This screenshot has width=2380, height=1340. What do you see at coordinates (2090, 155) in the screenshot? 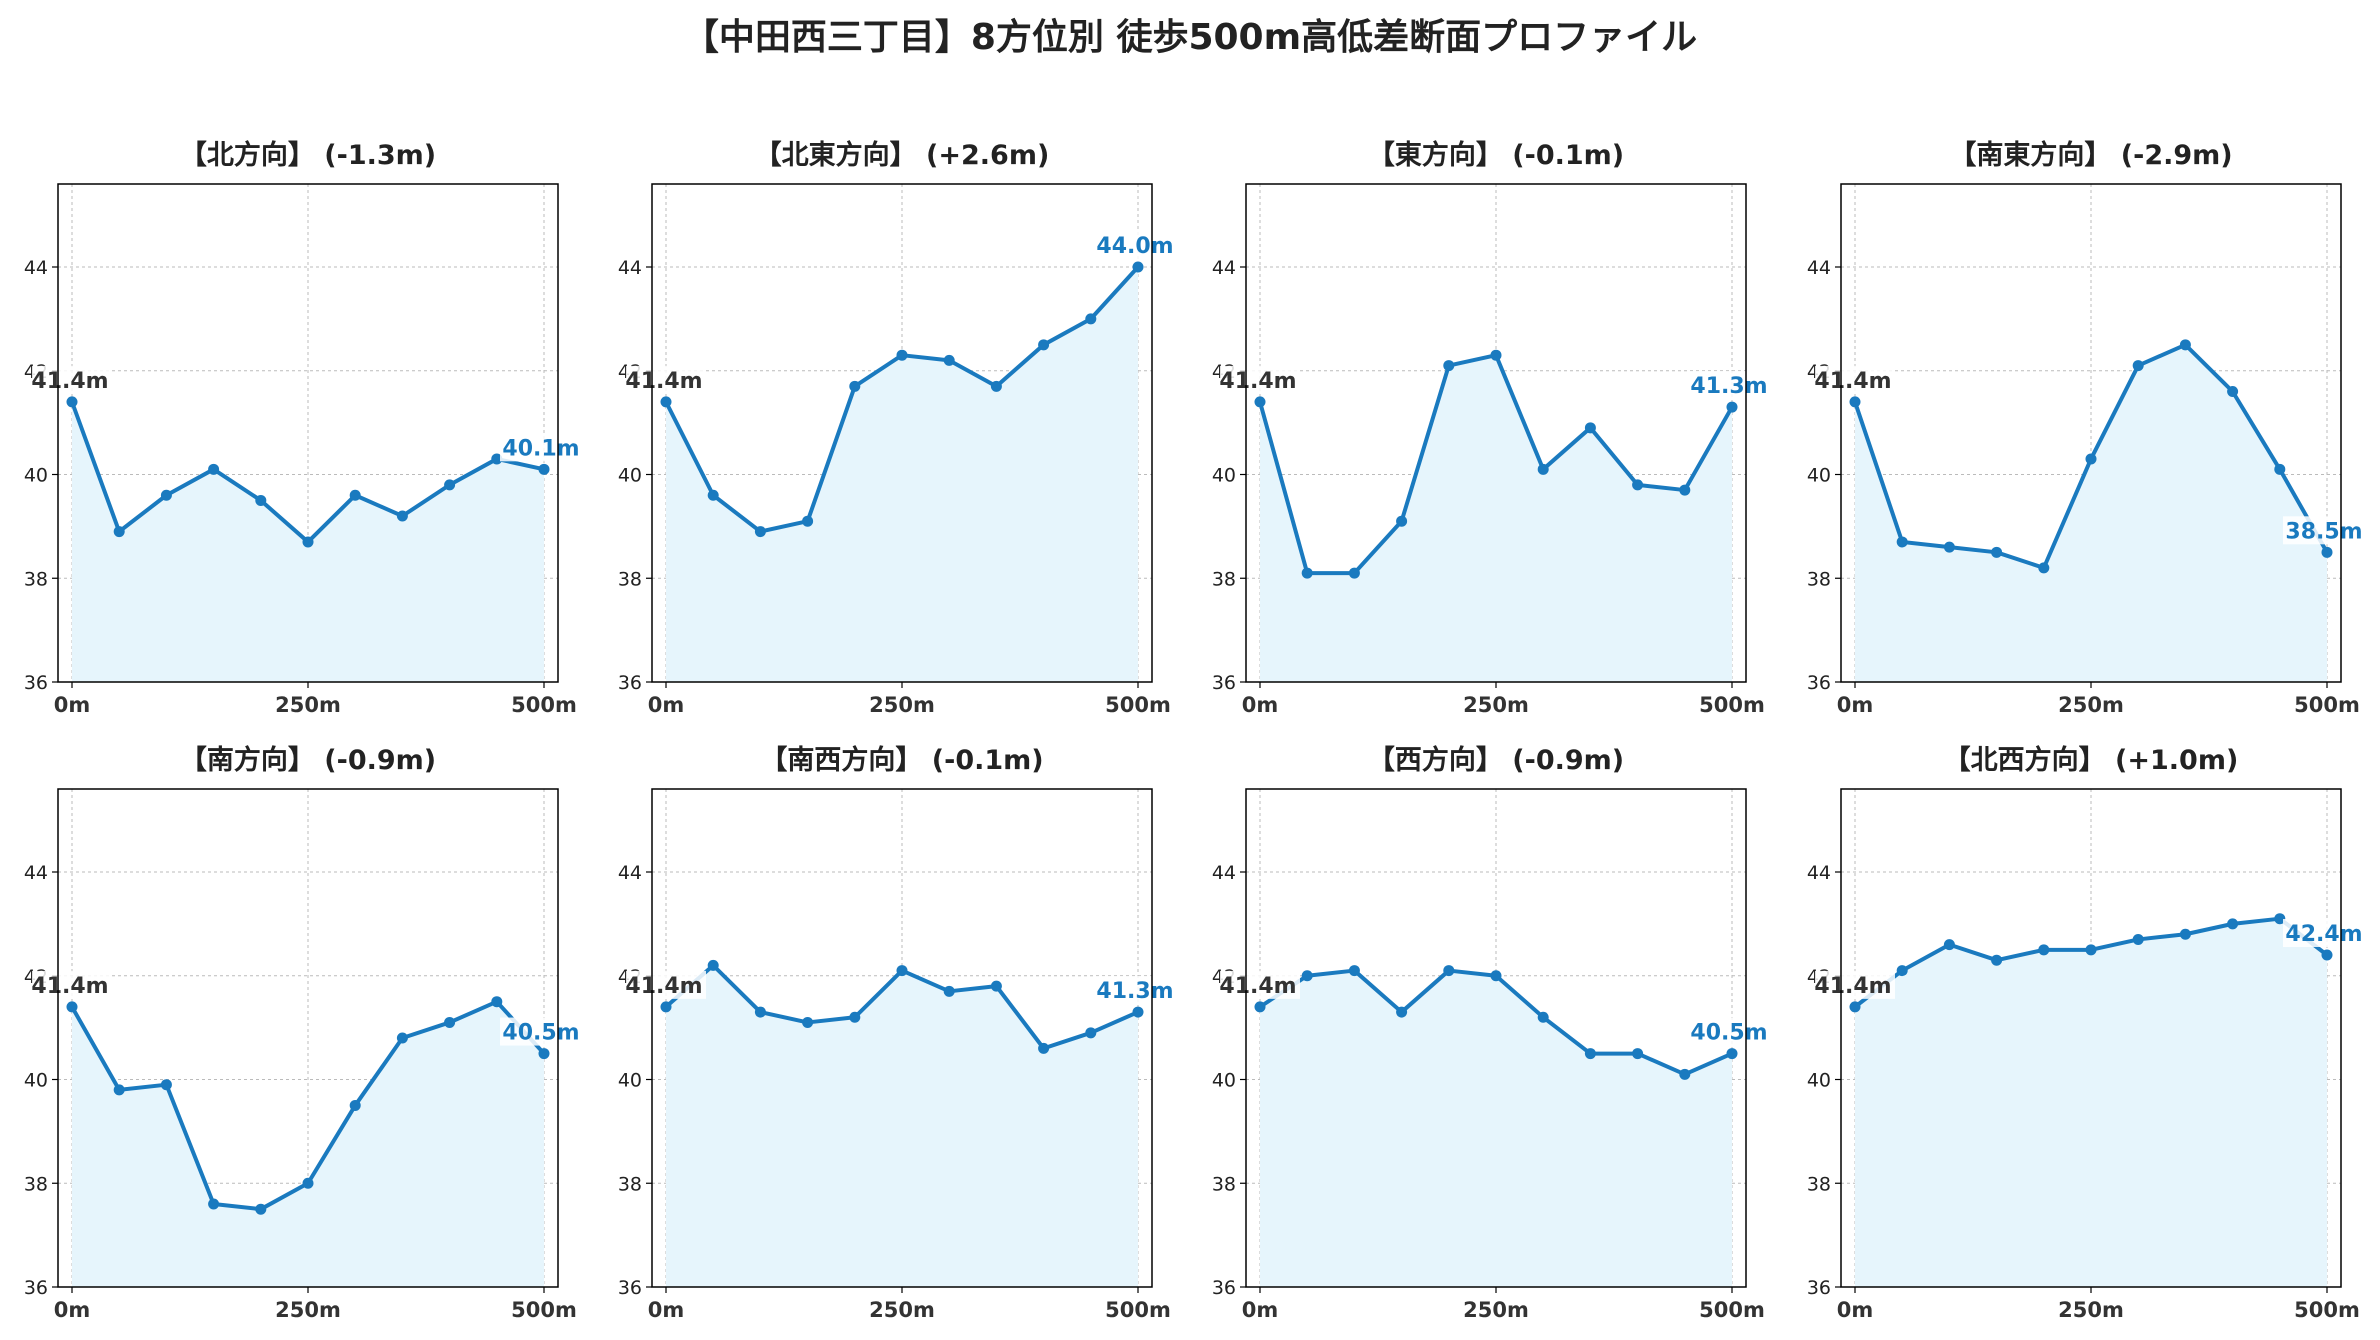
I see `subplot-title: 【南東方向】 (-2.9m)` at bounding box center [2090, 155].